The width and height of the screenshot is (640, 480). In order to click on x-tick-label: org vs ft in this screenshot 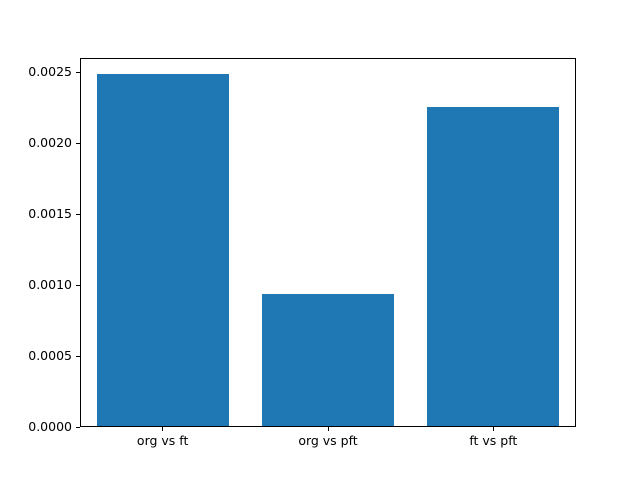, I will do `click(162, 440)`.